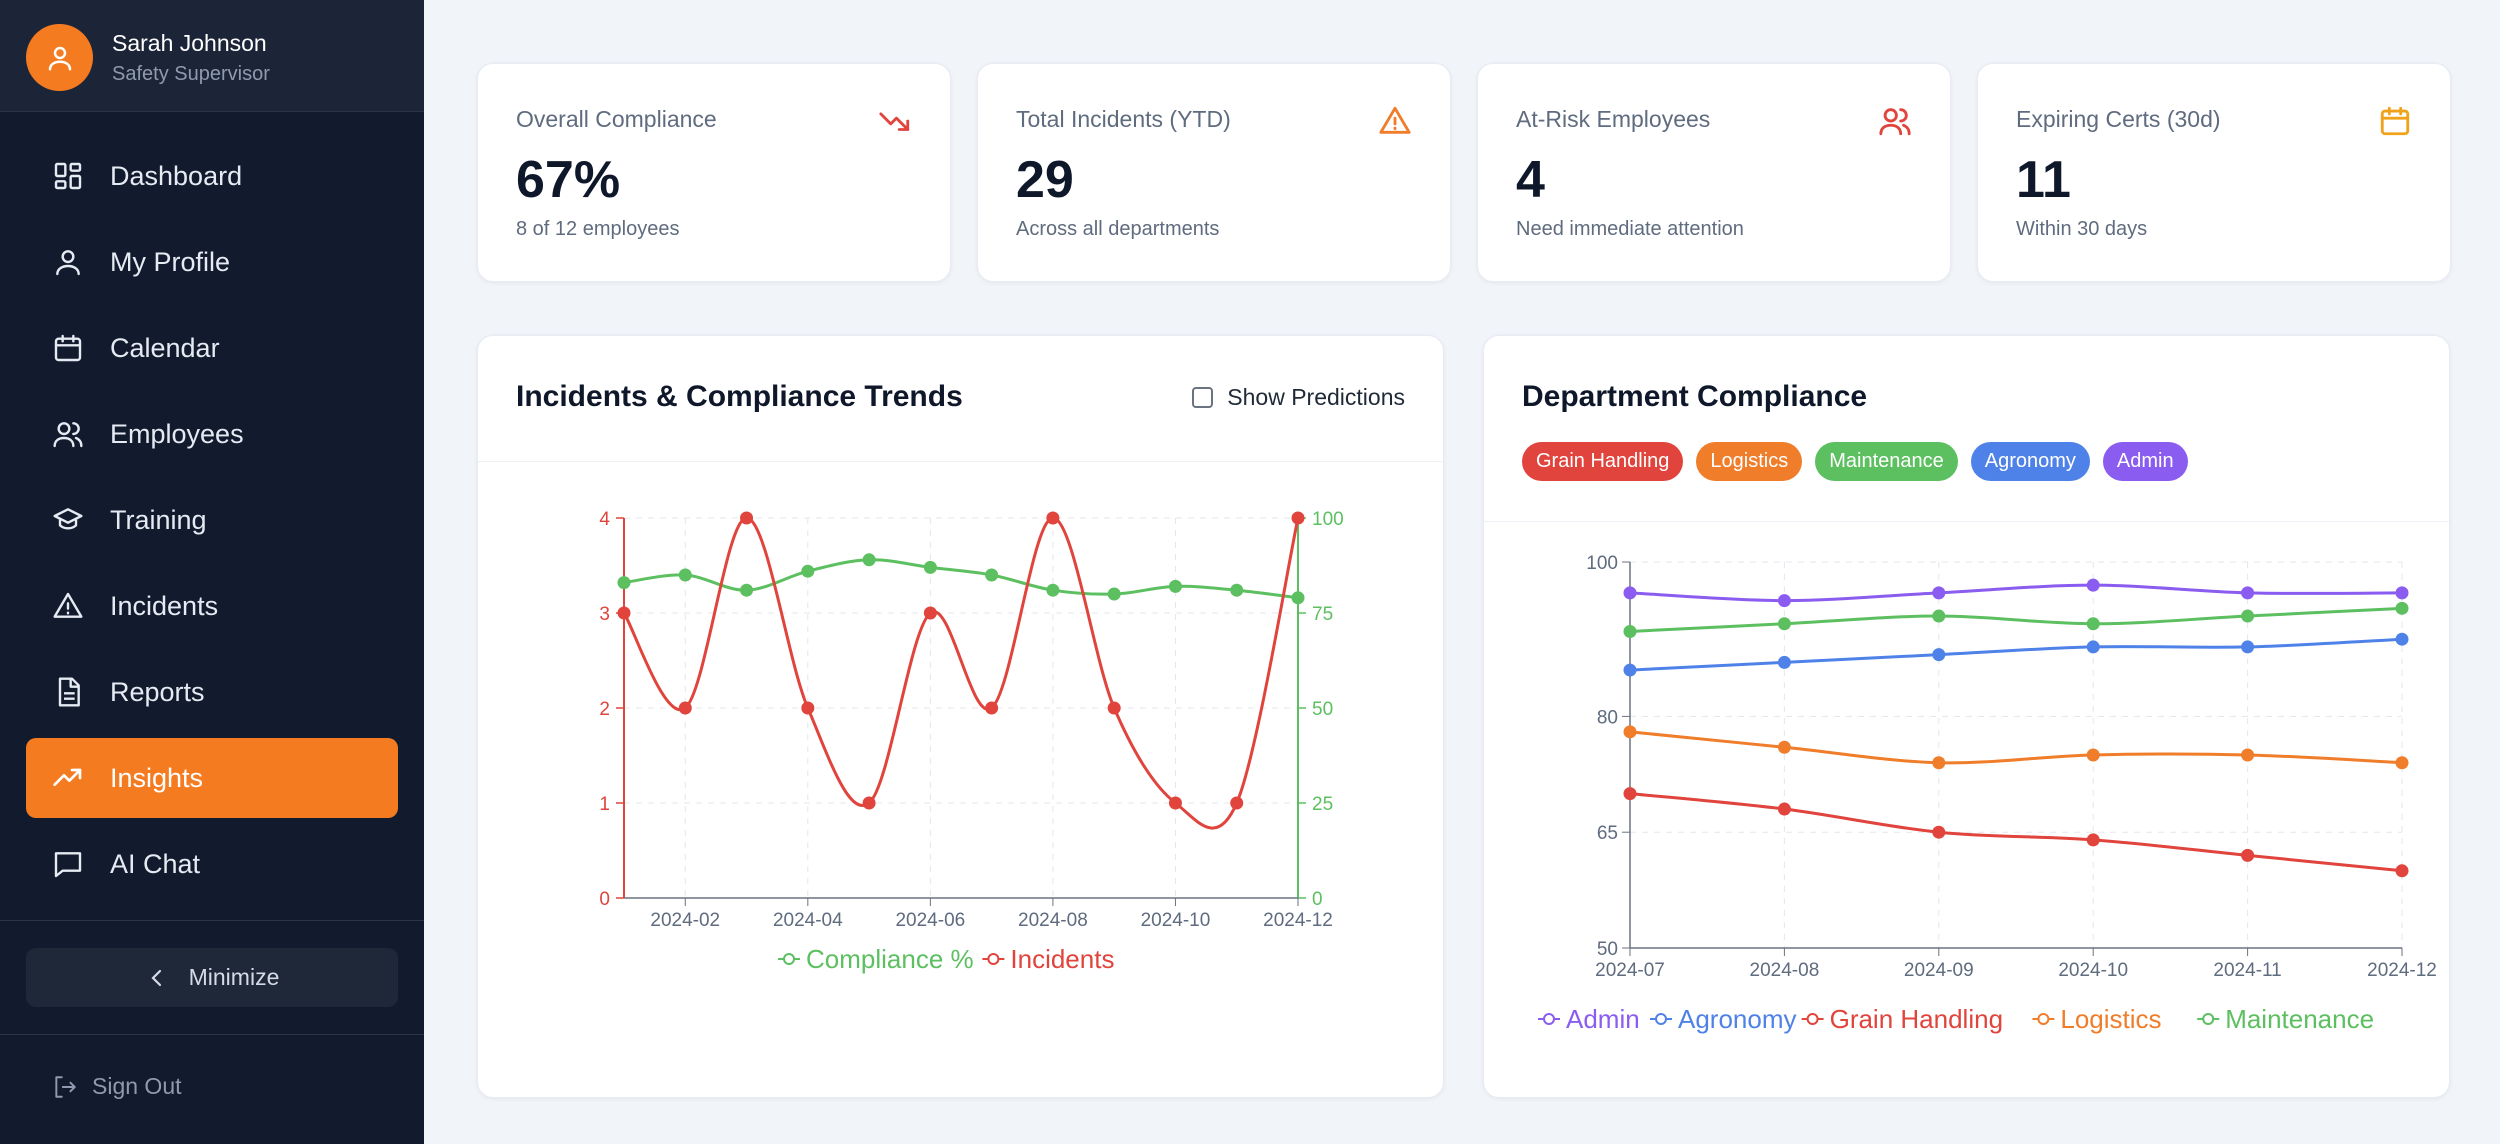 The width and height of the screenshot is (2500, 1144). I want to click on nav-item-insights: Insights, so click(212, 778).